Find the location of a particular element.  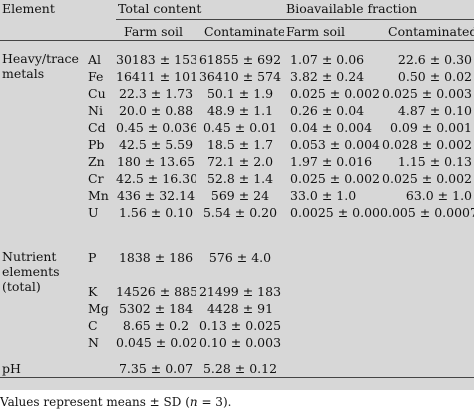

bio-contaminated-value: 0.028 ± 0.002 is located at coordinates (427, 144).